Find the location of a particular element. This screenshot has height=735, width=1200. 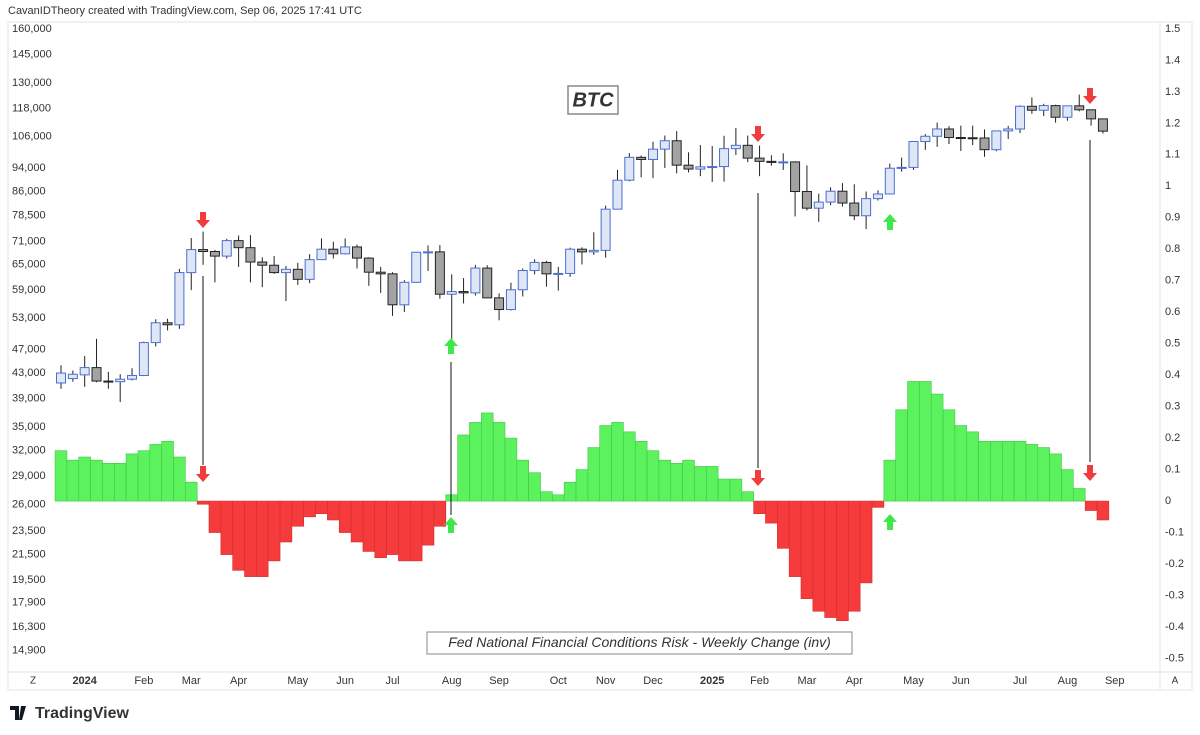

x-tick-label: Nov is located at coordinates (606, 681).